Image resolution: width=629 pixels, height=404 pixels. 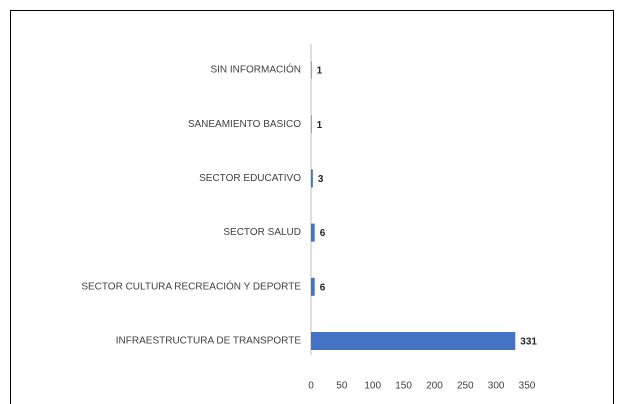 What do you see at coordinates (321, 179) in the screenshot?
I see `data-label: 3` at bounding box center [321, 179].